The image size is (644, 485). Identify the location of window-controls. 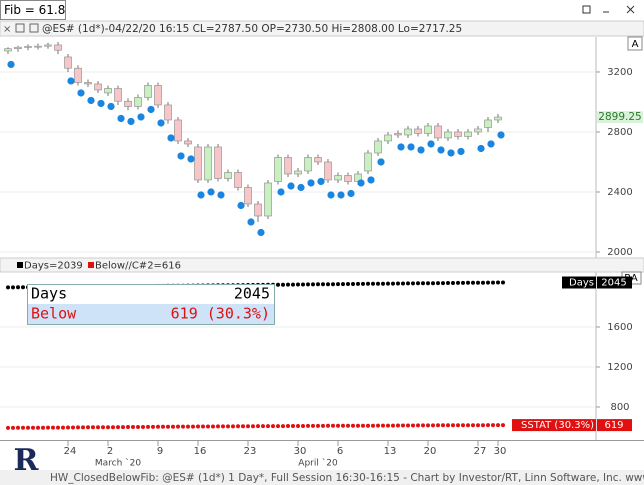
(608, 9).